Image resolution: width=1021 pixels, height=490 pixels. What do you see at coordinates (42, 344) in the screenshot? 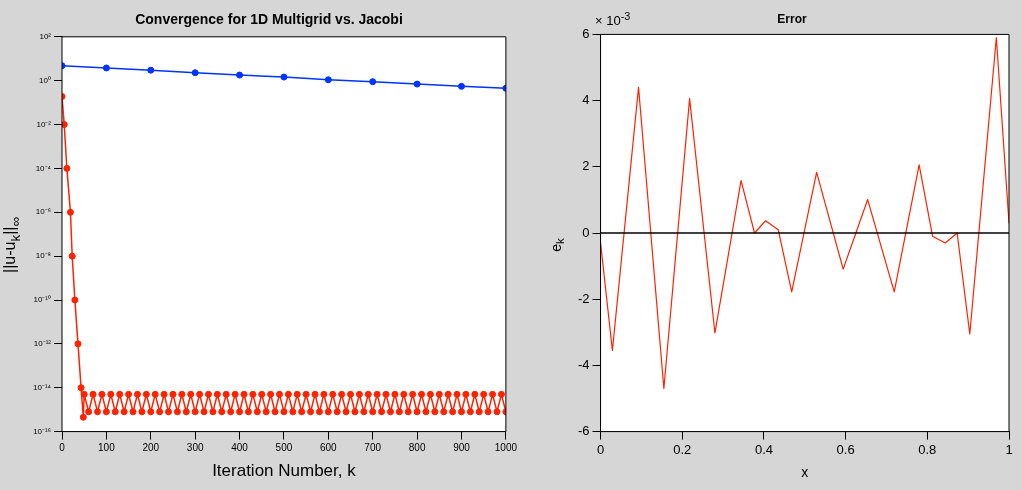
I see `y-tick-label: 10⁻¹²` at bounding box center [42, 344].